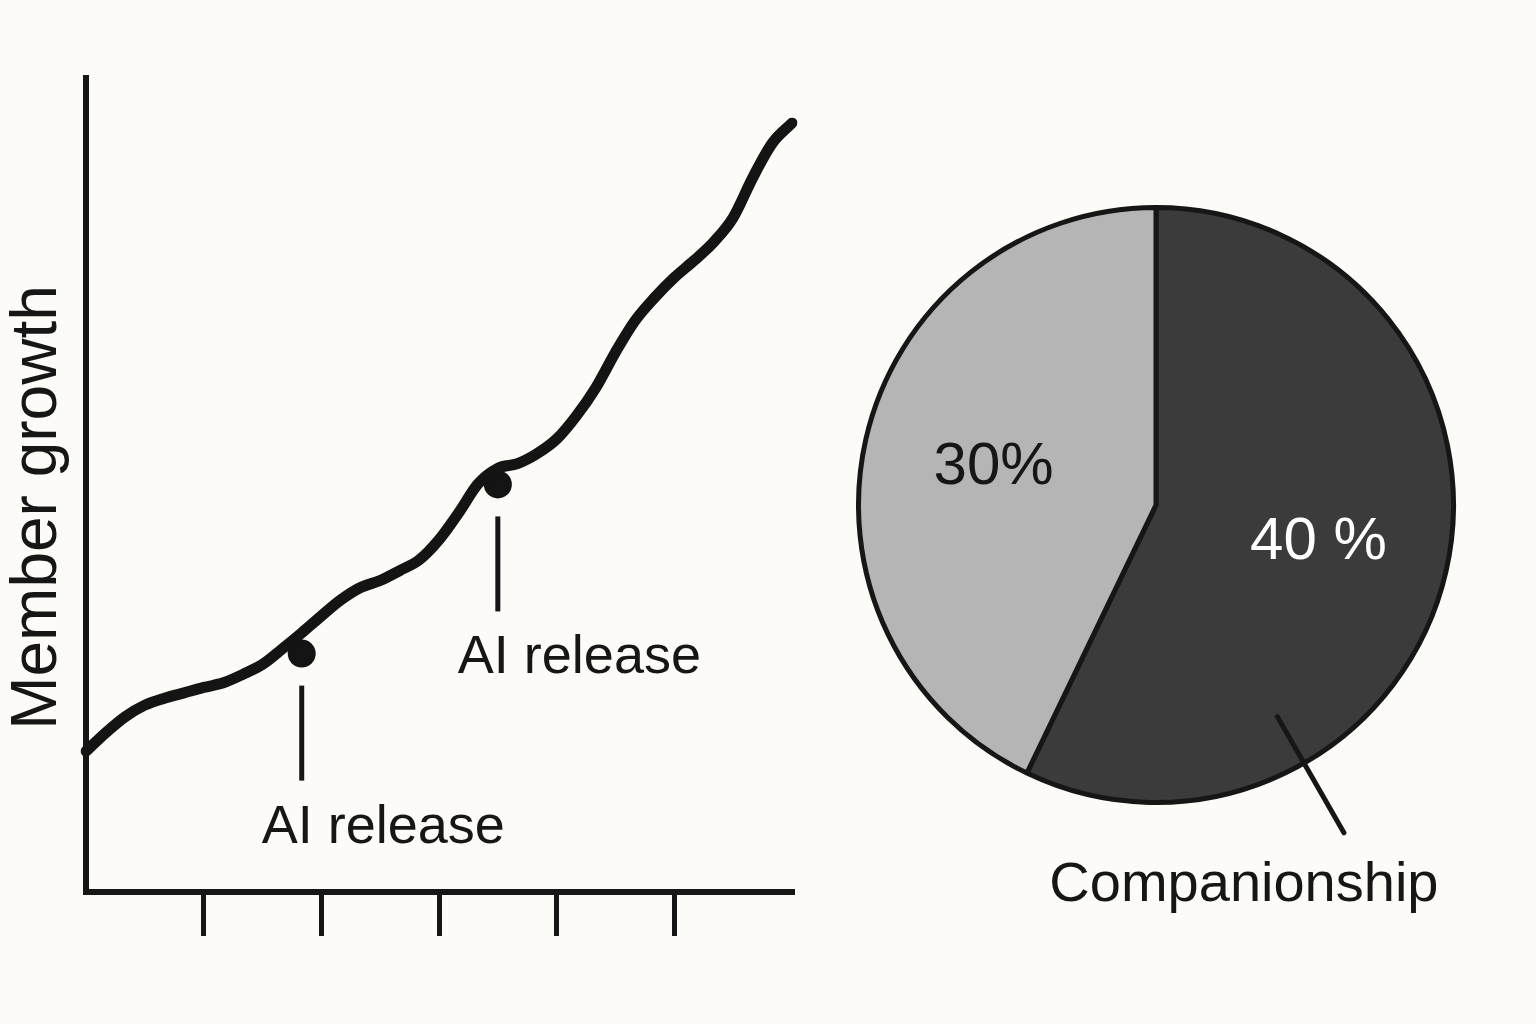 This screenshot has width=1536, height=1024. What do you see at coordinates (1318, 538) in the screenshot?
I see `data-label: 40 %` at bounding box center [1318, 538].